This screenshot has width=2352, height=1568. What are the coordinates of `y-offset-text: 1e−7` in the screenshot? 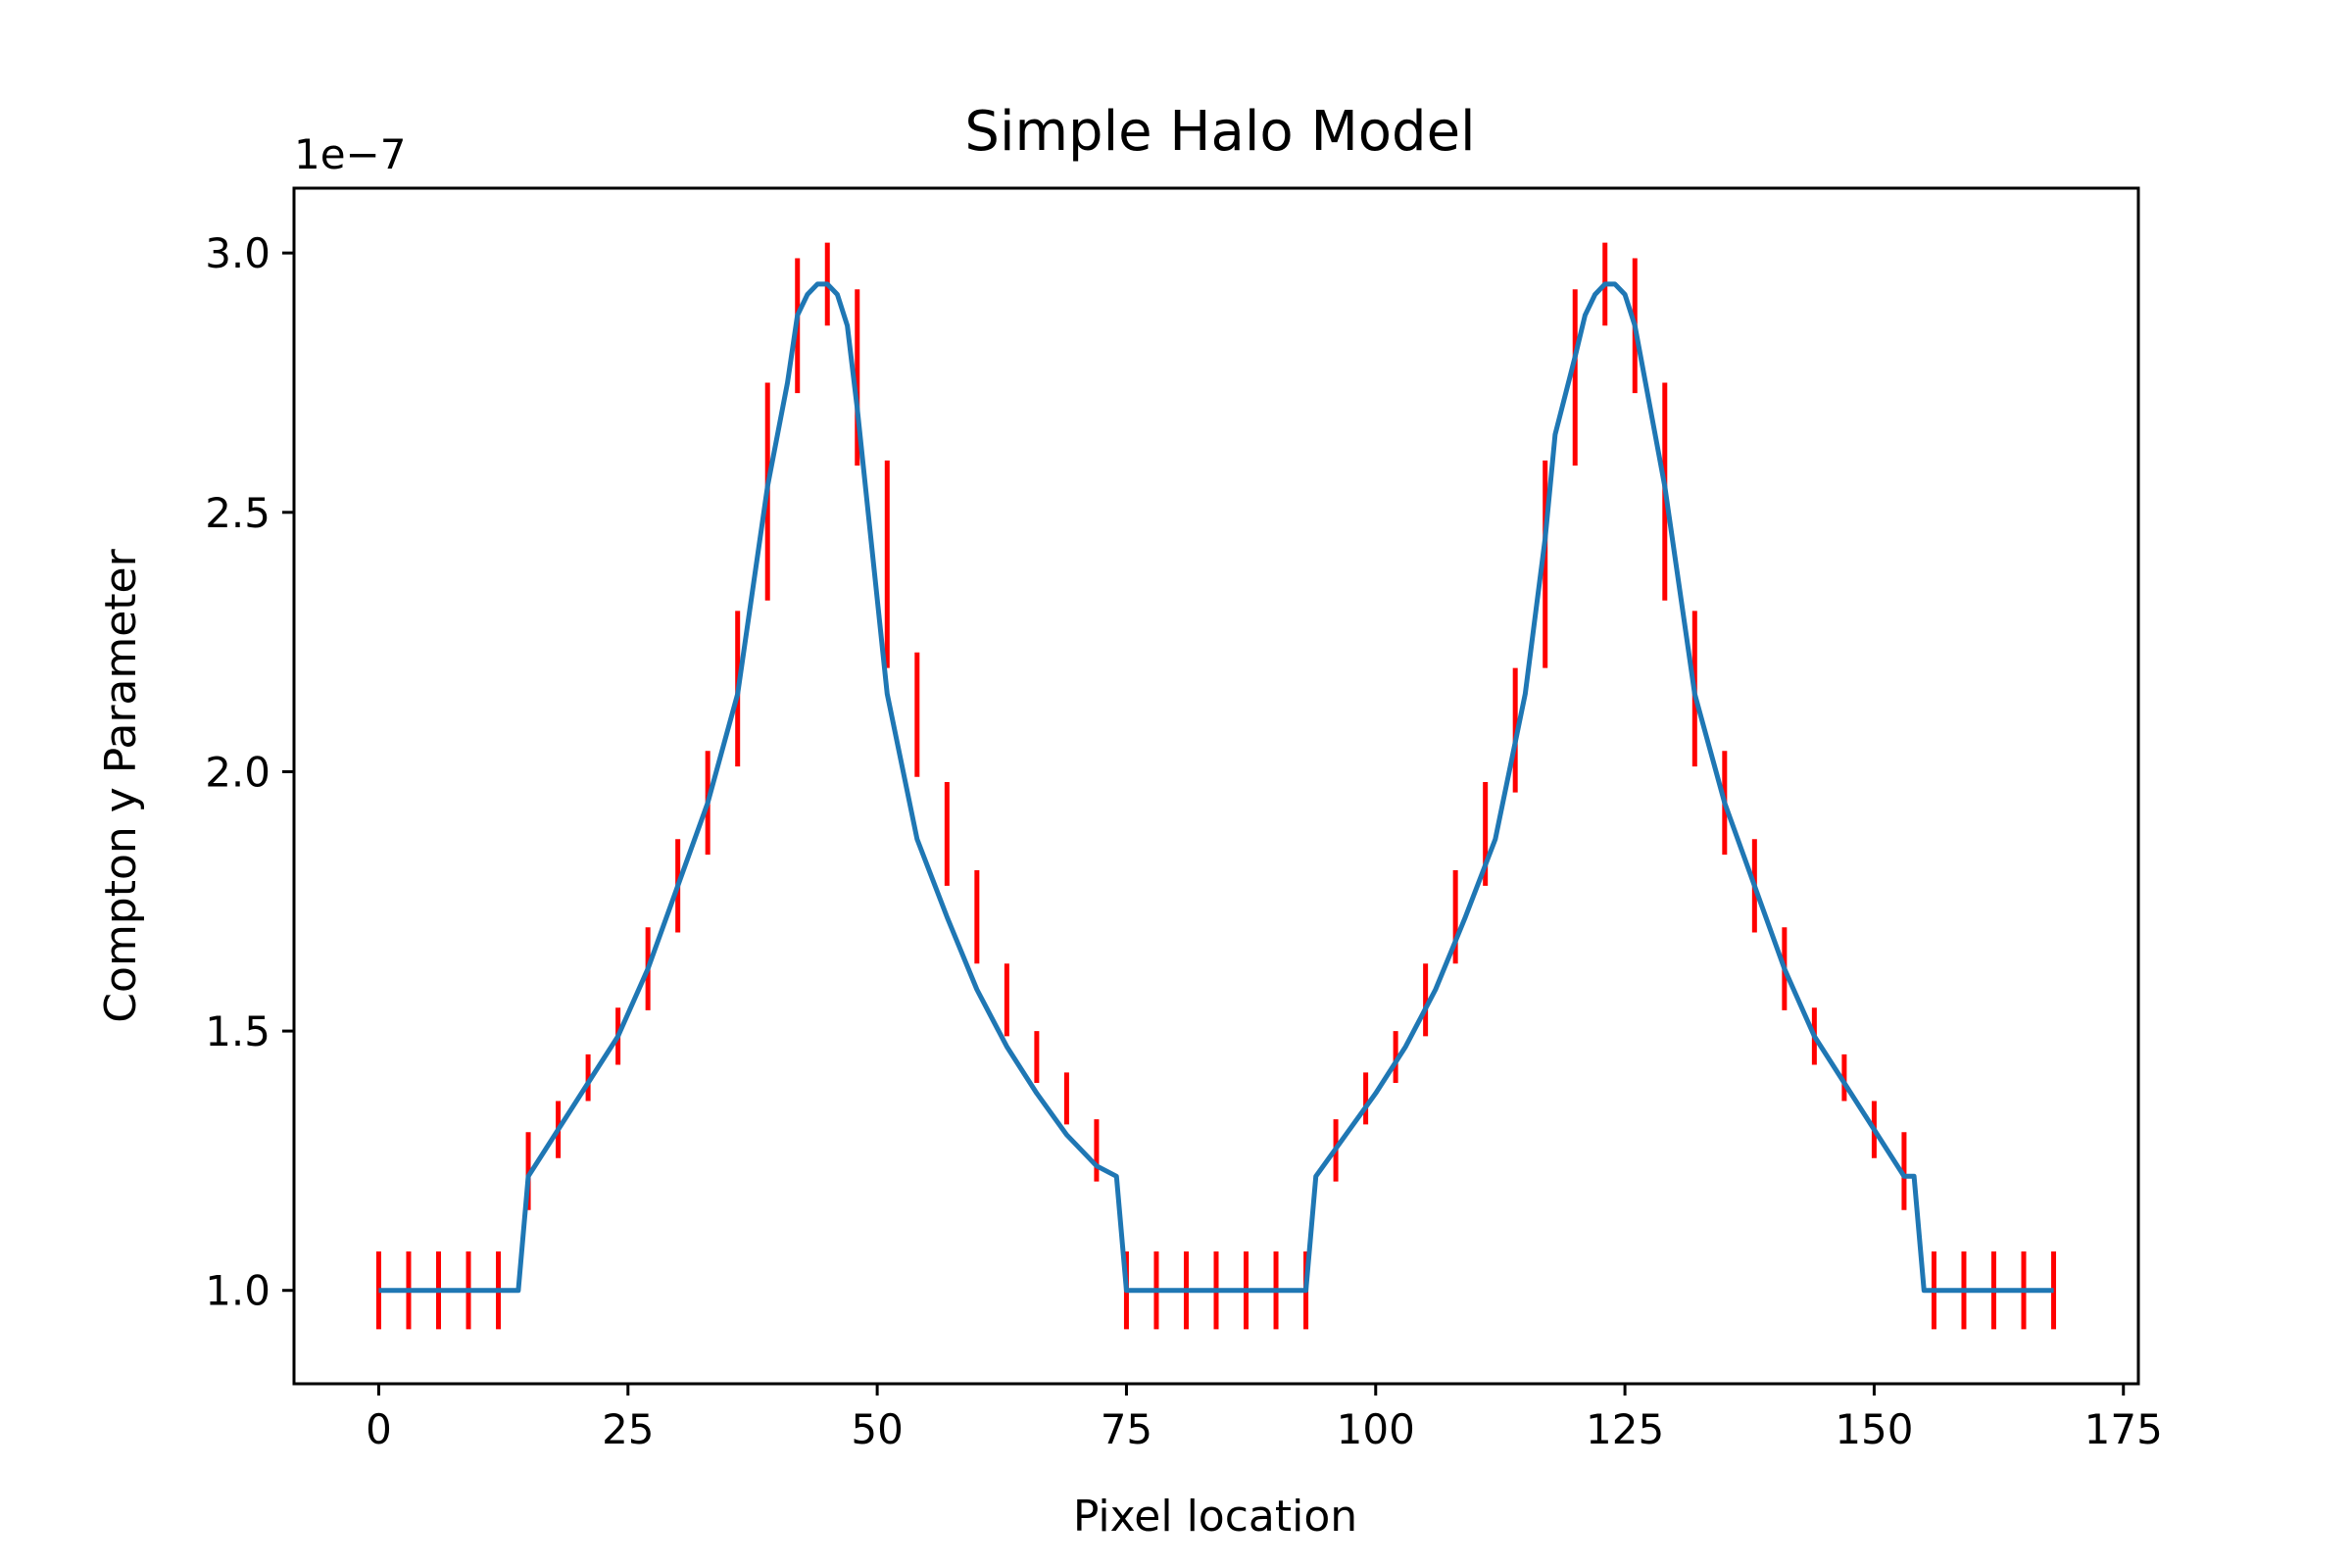 It's located at (350, 154).